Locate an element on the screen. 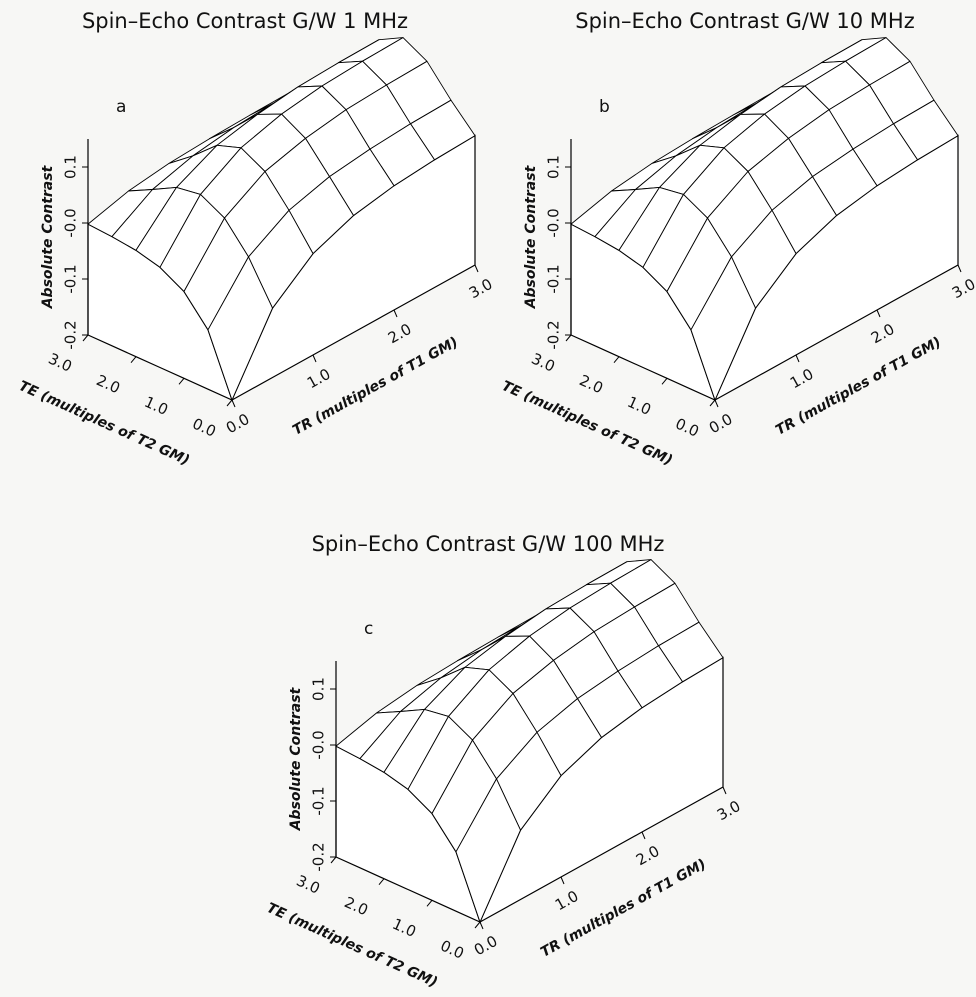 The width and height of the screenshot is (976, 997). chart-title: Spin–Echo Contrast G/W 100 MHz is located at coordinates (488, 544).